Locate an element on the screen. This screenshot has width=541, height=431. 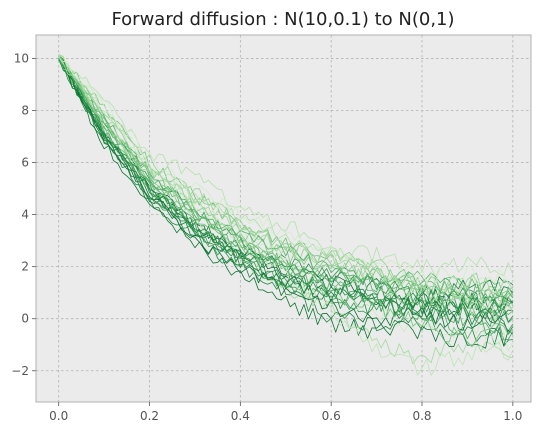
x-tick-label-5: 1.0 is located at coordinates (512, 416).